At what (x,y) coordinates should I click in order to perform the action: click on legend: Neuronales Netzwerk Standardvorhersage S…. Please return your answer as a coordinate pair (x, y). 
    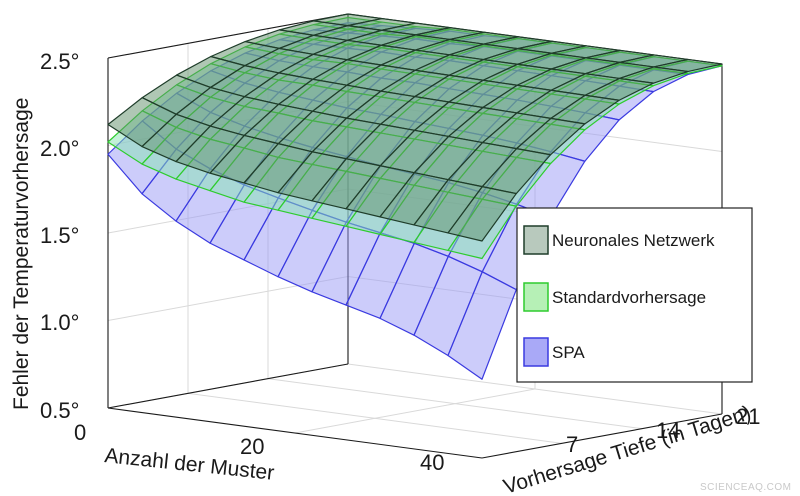
    Looking at the image, I should click on (634, 295).